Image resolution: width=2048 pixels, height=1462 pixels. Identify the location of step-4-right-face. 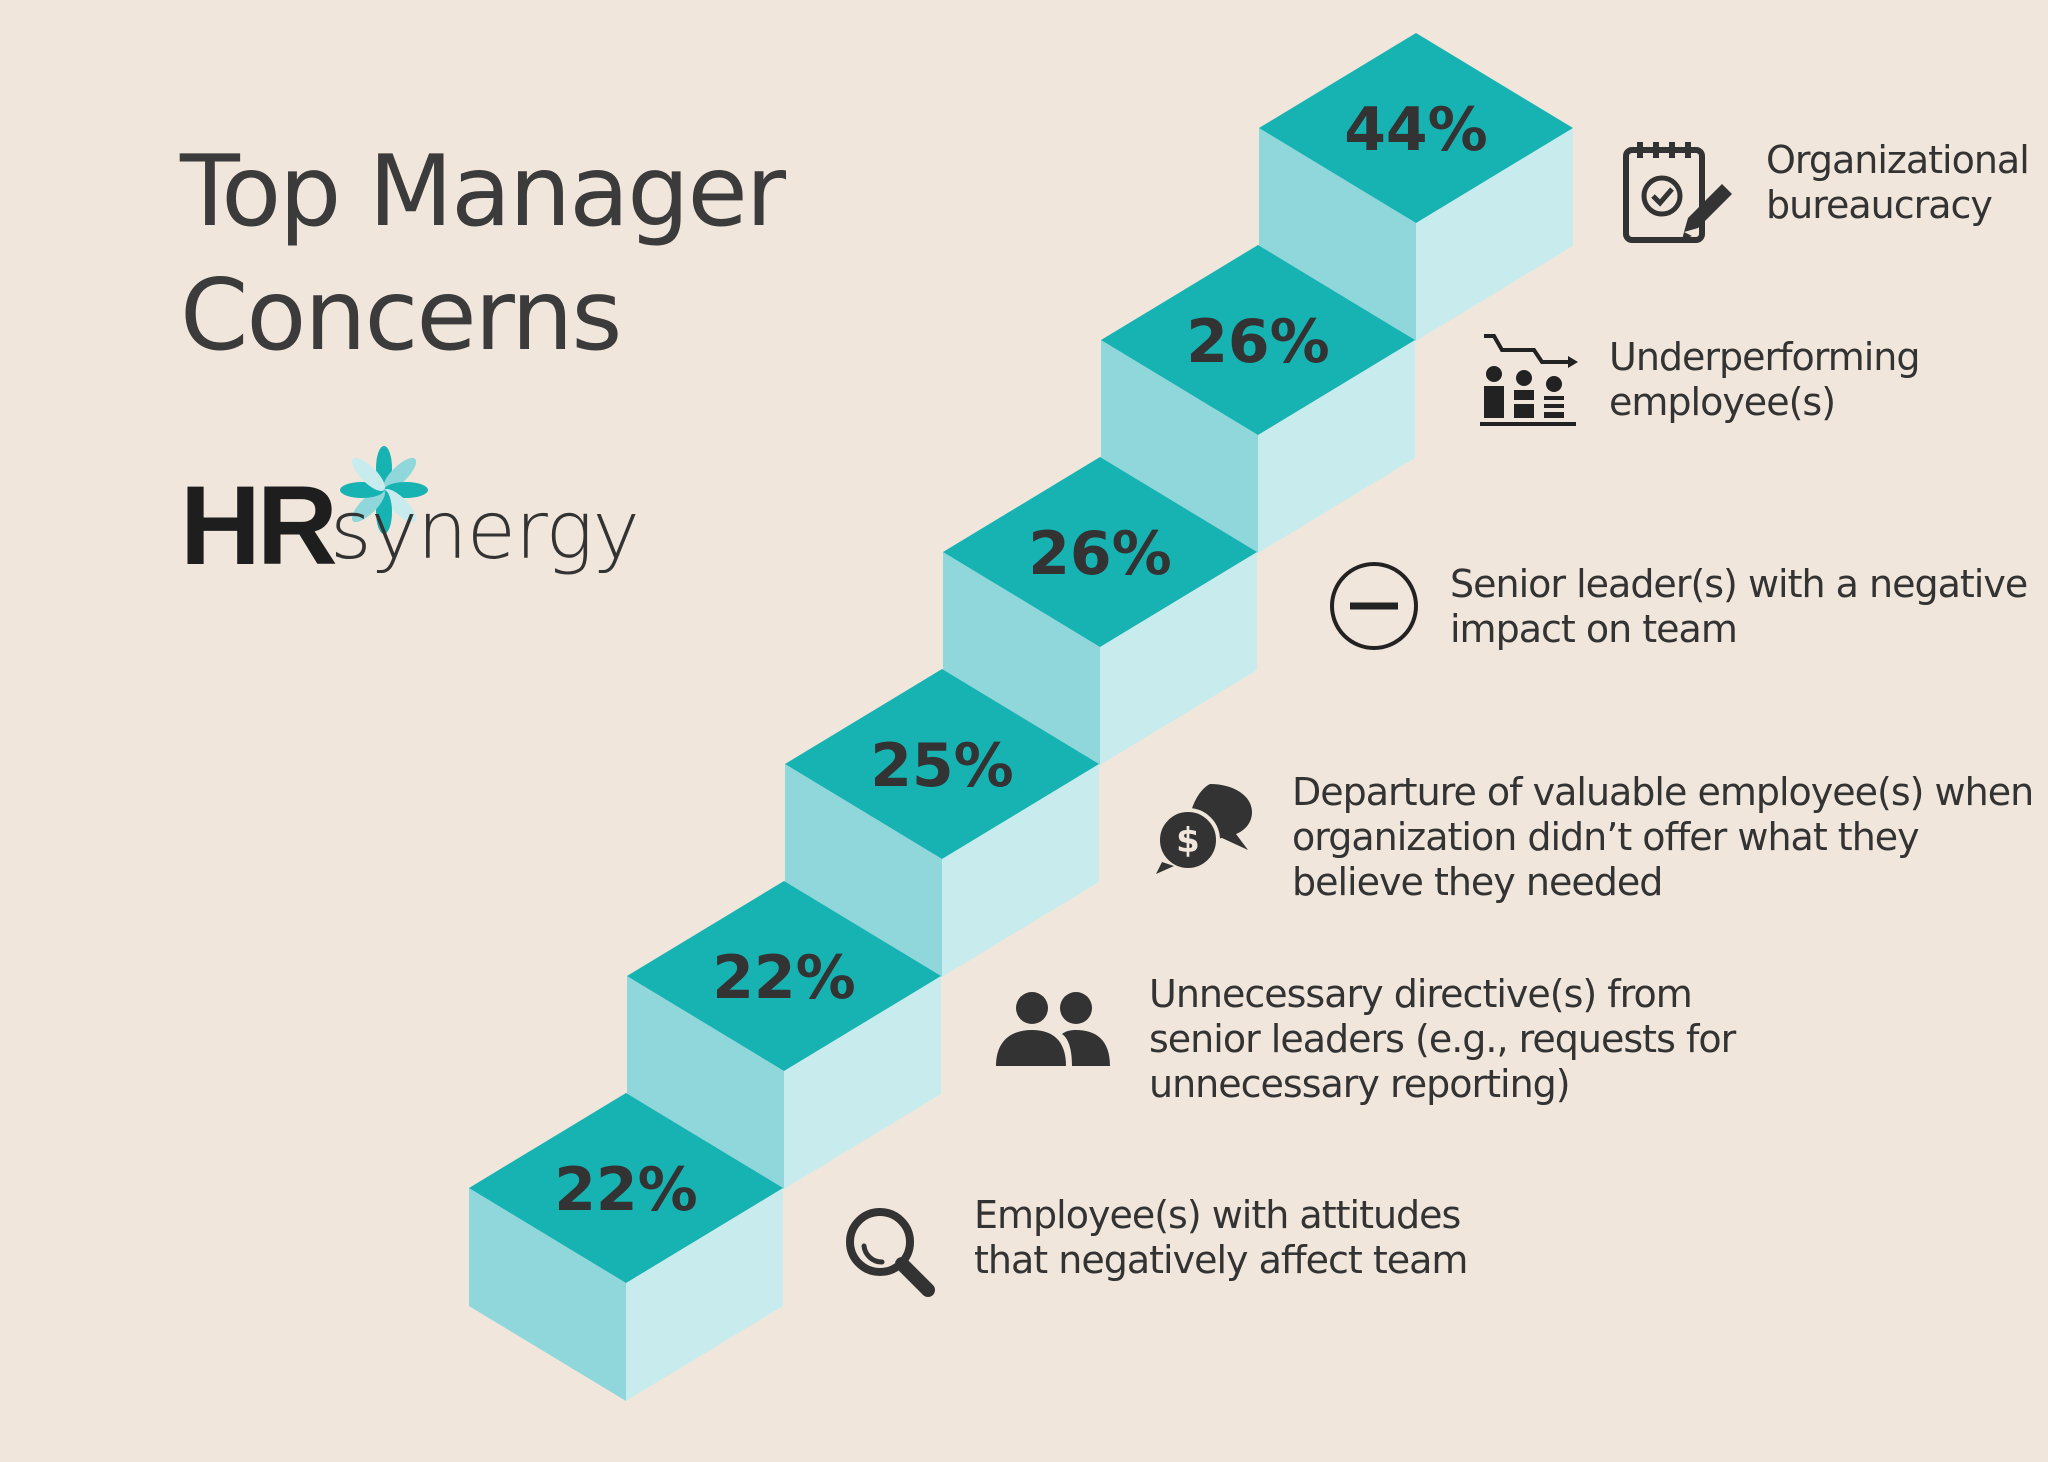
(1178, 658).